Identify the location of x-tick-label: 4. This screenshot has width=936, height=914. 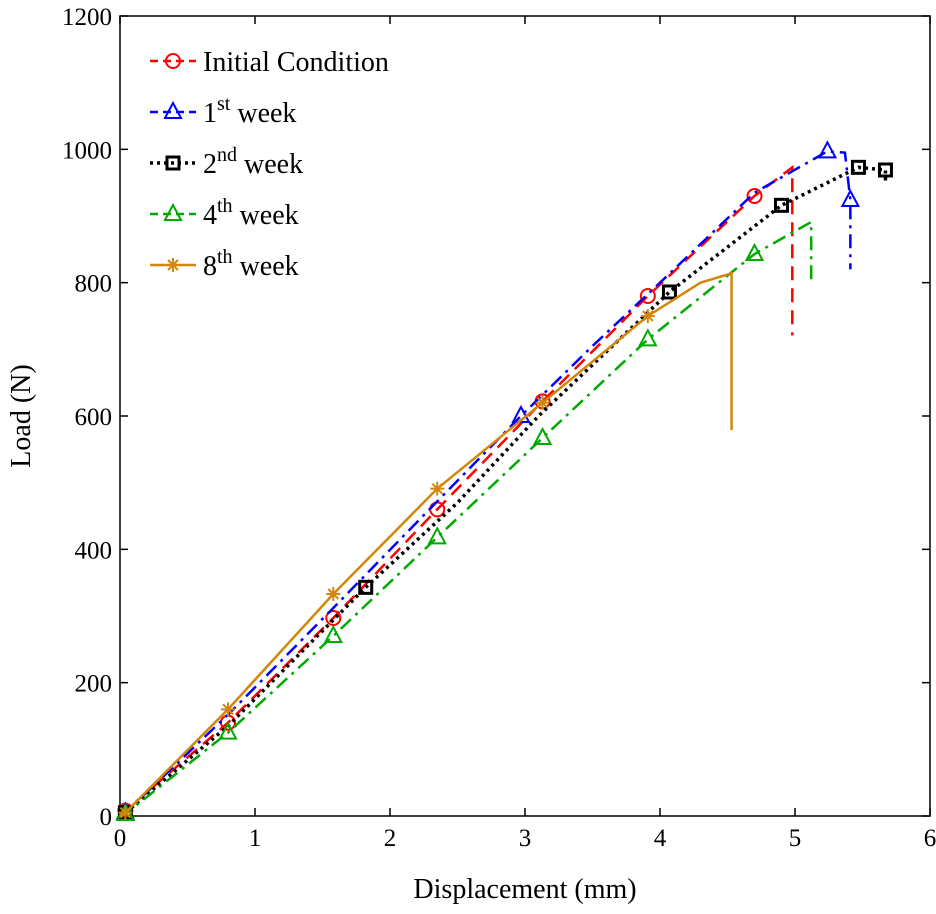
(660, 838).